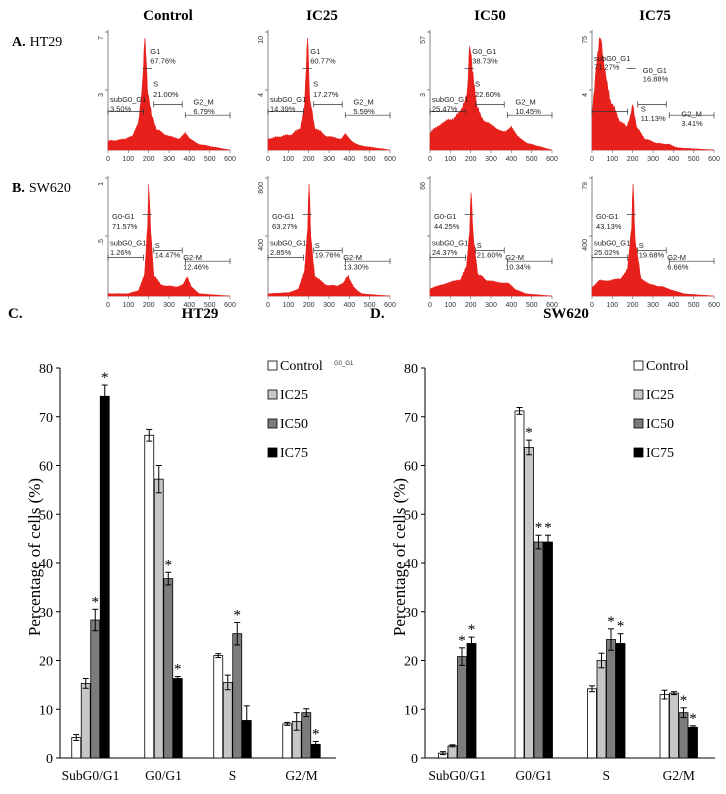 Image resolution: width=726 pixels, height=794 pixels. I want to click on histogram-gate-label: 1.26%, so click(121, 252).